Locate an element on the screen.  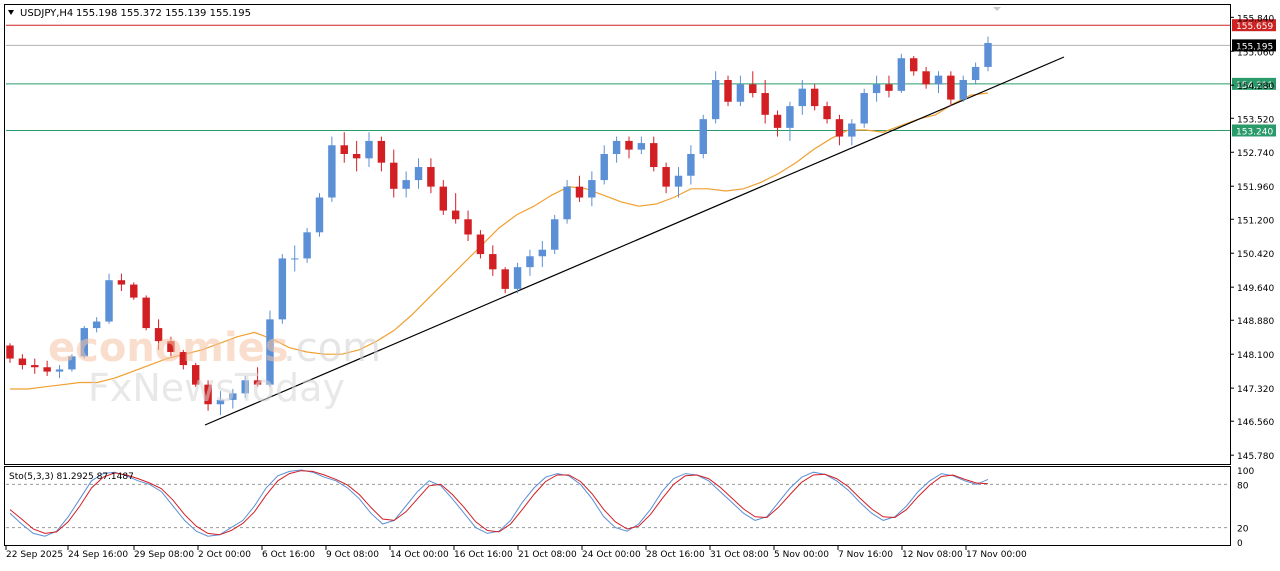
y-axis-tick-label: 155.060 is located at coordinates (1255, 53).